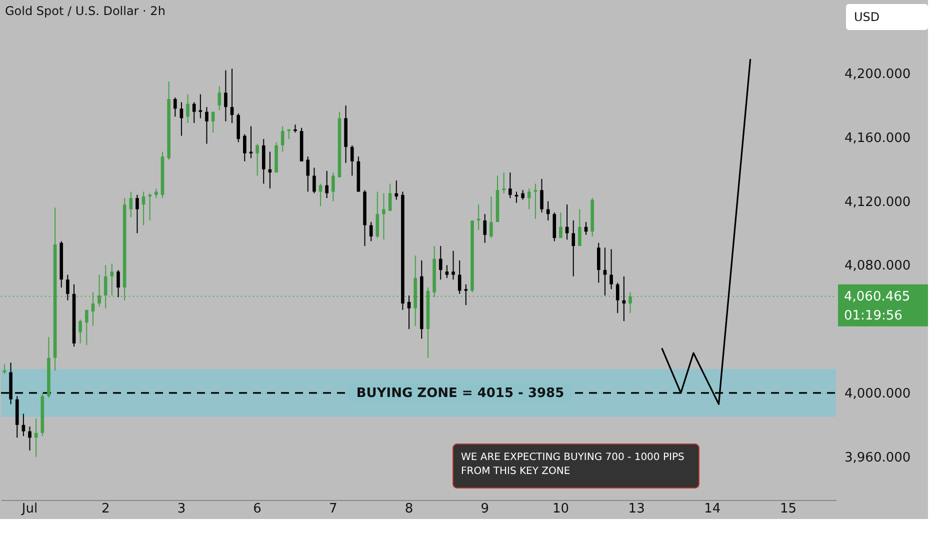 The image size is (932, 550). What do you see at coordinates (85, 11) in the screenshot?
I see `chart-title: Gold Spot / U.S. Dollar · 2h` at bounding box center [85, 11].